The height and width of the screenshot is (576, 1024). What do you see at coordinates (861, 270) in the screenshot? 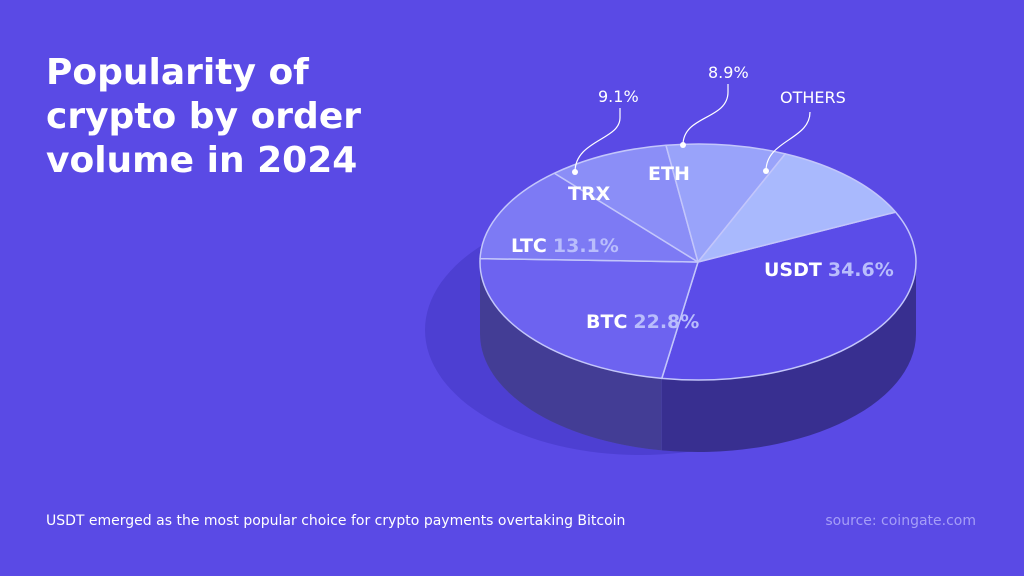
I see `value-label: 34.6%` at bounding box center [861, 270].